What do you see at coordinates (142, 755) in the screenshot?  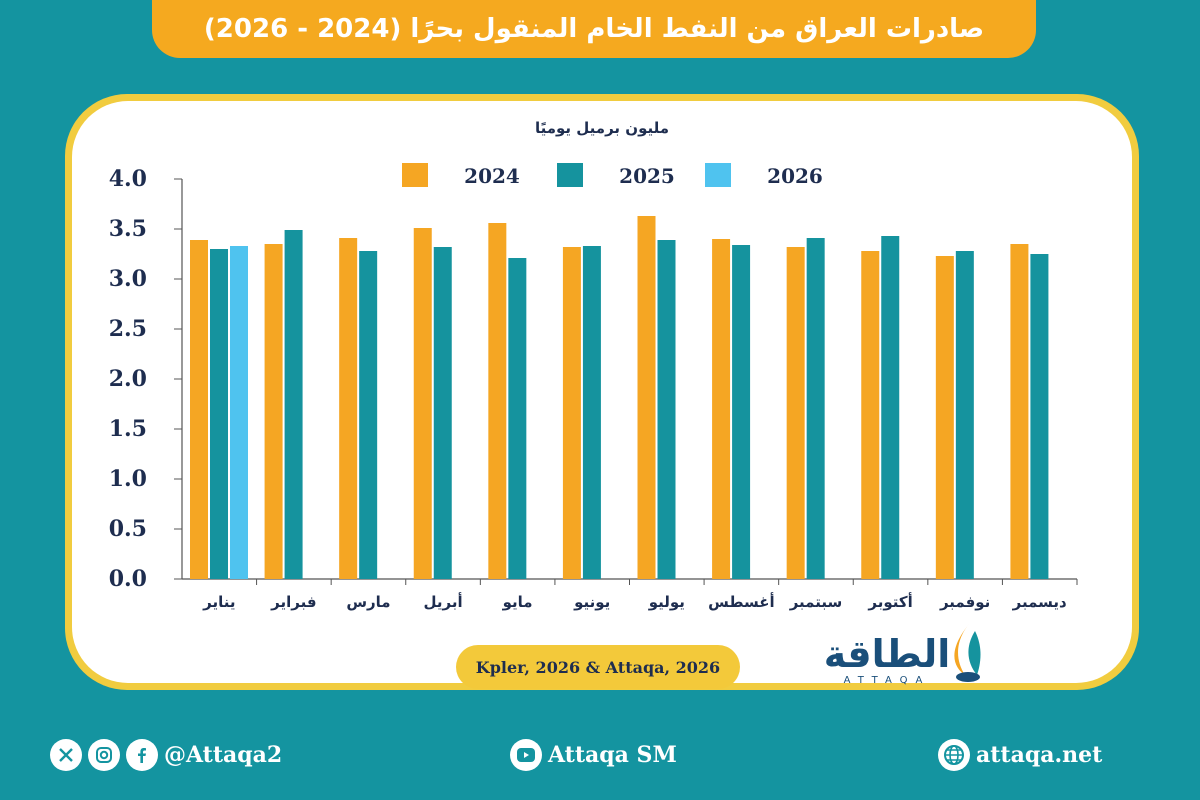 I see `facebook-icon` at bounding box center [142, 755].